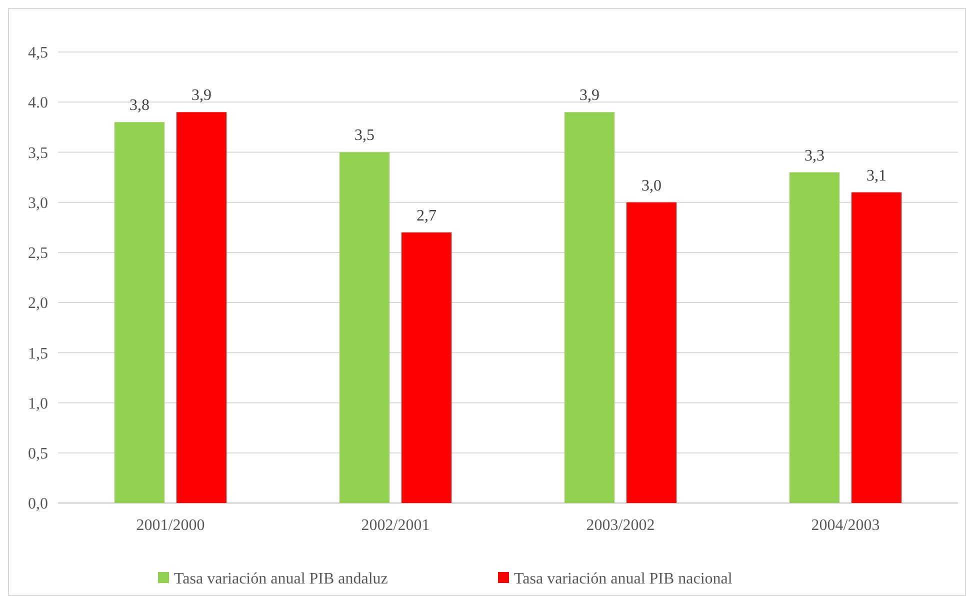 The height and width of the screenshot is (596, 966). Describe the element at coordinates (845, 525) in the screenshot. I see `x-tick-label: 2004/2003` at that location.